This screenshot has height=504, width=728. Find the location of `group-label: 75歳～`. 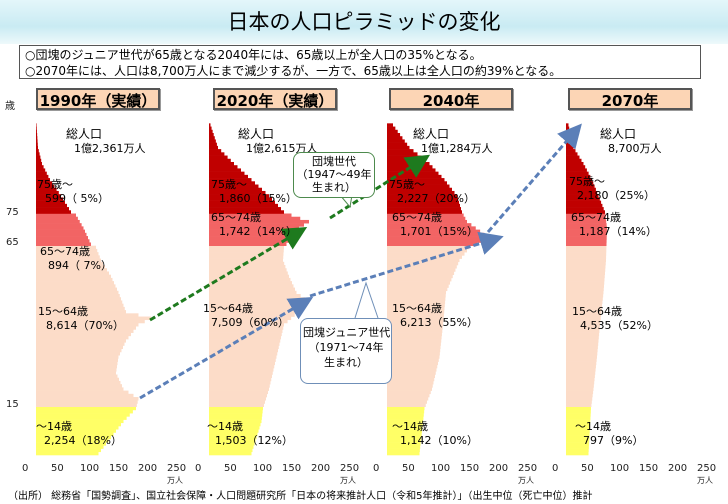

group-label: 75歳～ is located at coordinates (229, 184).